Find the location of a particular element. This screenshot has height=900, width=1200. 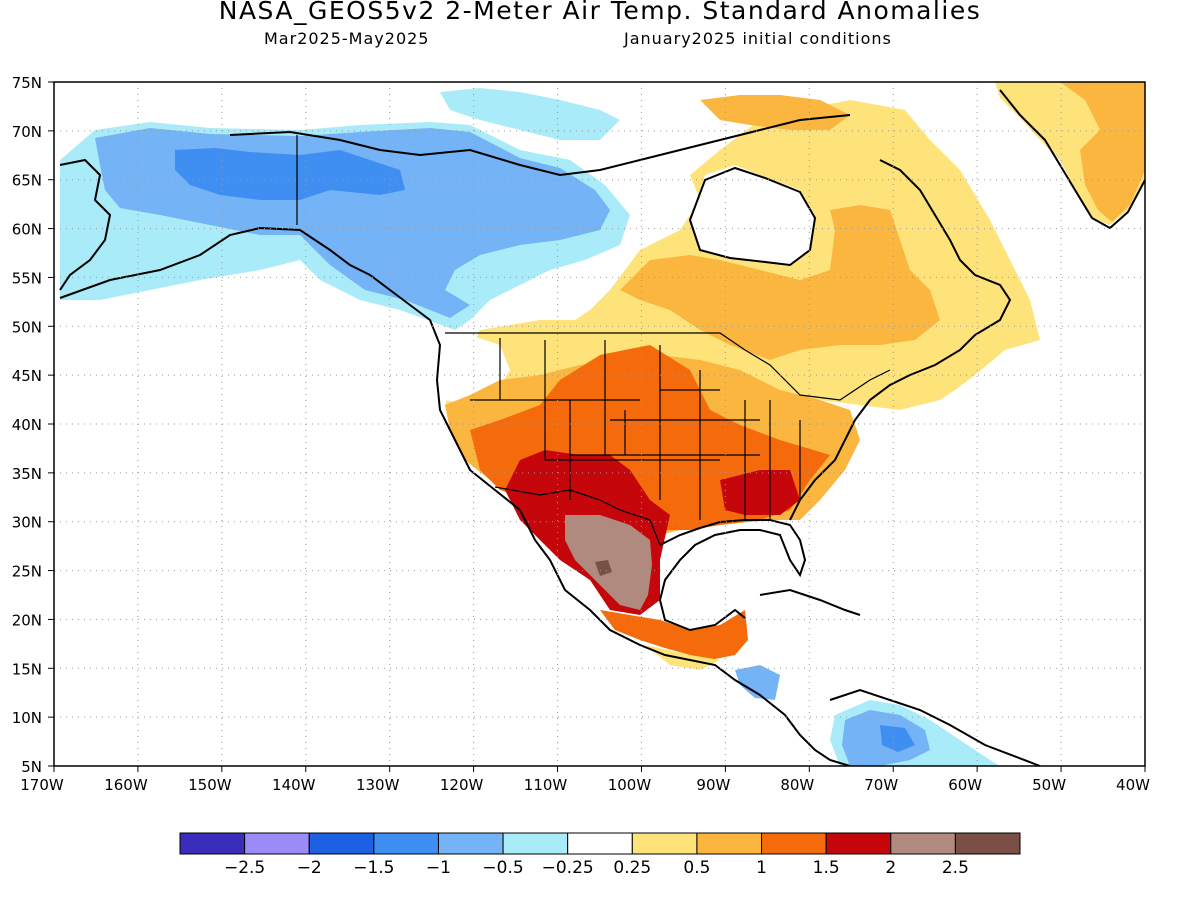

lon-tick-label: 80W is located at coordinates (797, 785).